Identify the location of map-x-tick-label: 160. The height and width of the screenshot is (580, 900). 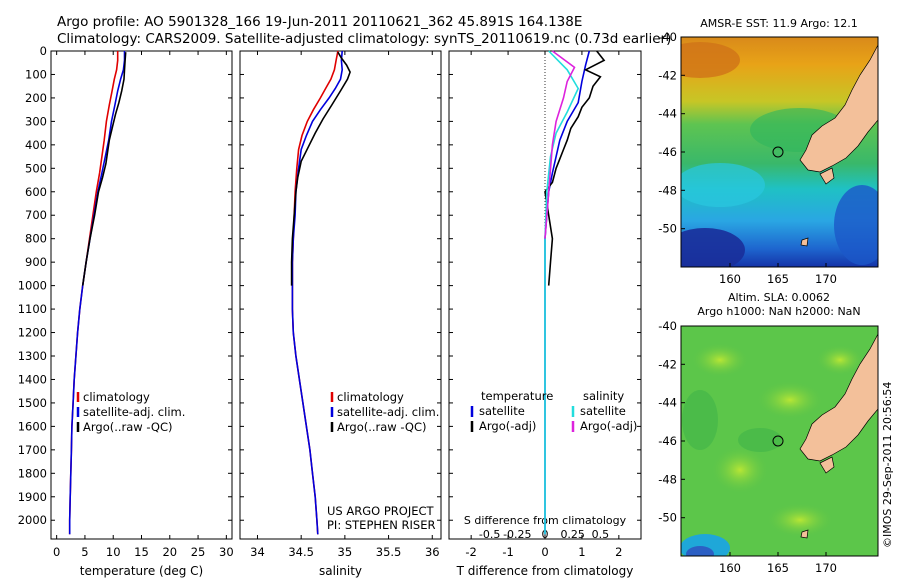
(730, 279).